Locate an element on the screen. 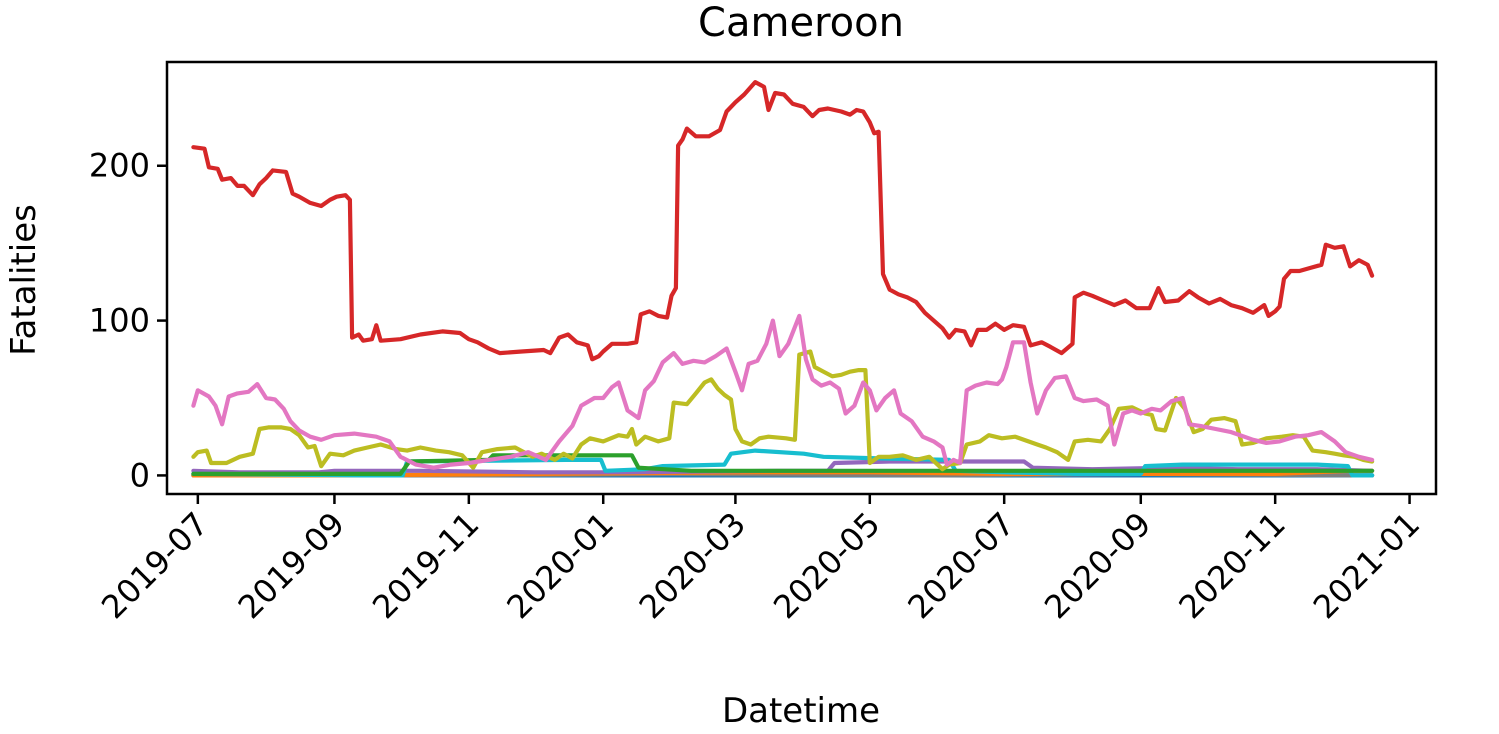 Image resolution: width=1499 pixels, height=734 pixels. y-tick-label: 100 is located at coordinates (119, 321).